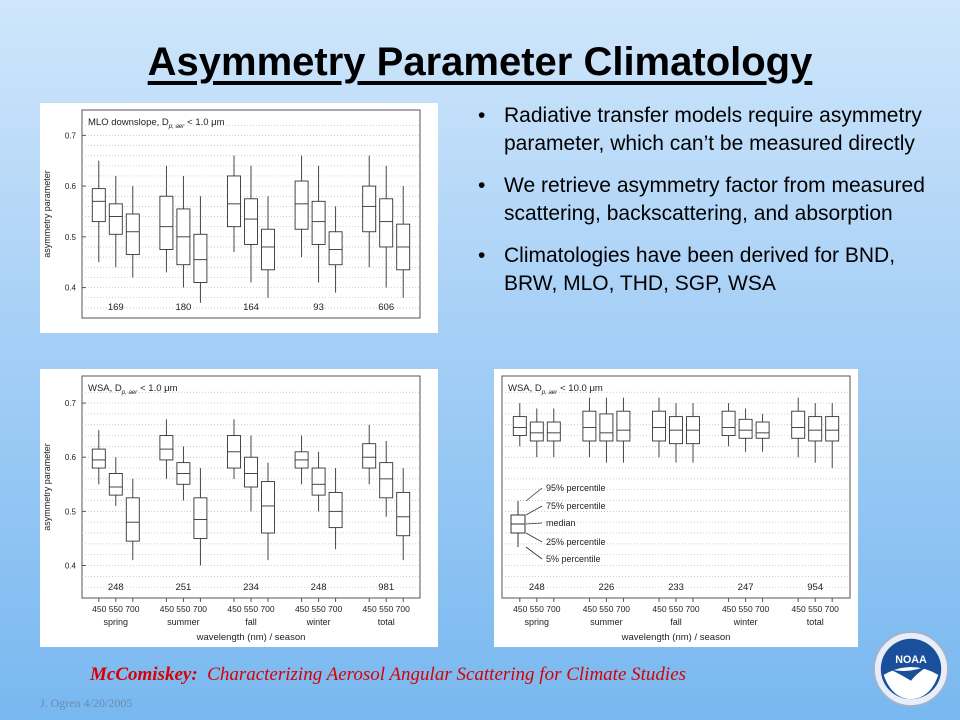 The height and width of the screenshot is (720, 960). Describe the element at coordinates (386, 587) in the screenshot. I see `sample-count: 981` at that location.